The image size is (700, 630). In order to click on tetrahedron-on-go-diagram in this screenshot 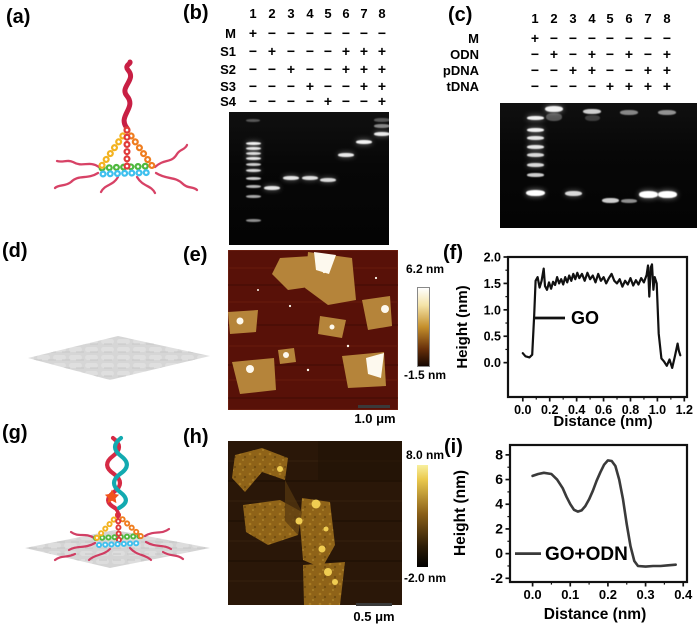, I will do `click(117, 501)`.